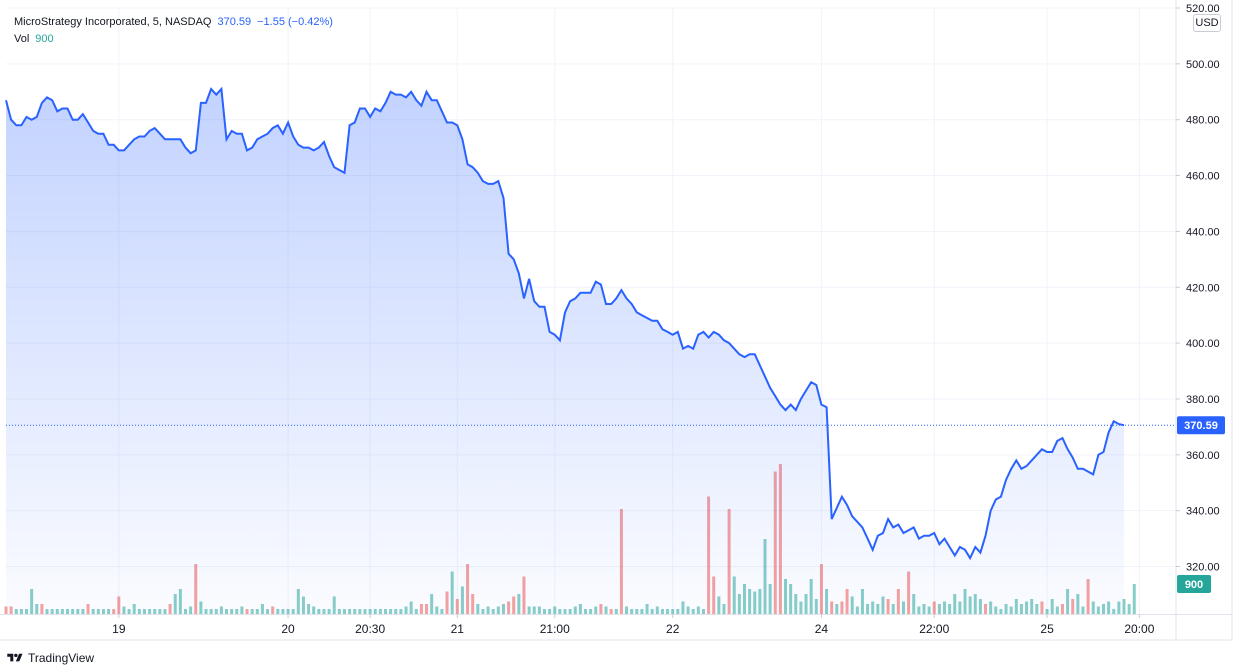  I want to click on y-tick-label: 440.00, so click(1203, 232).